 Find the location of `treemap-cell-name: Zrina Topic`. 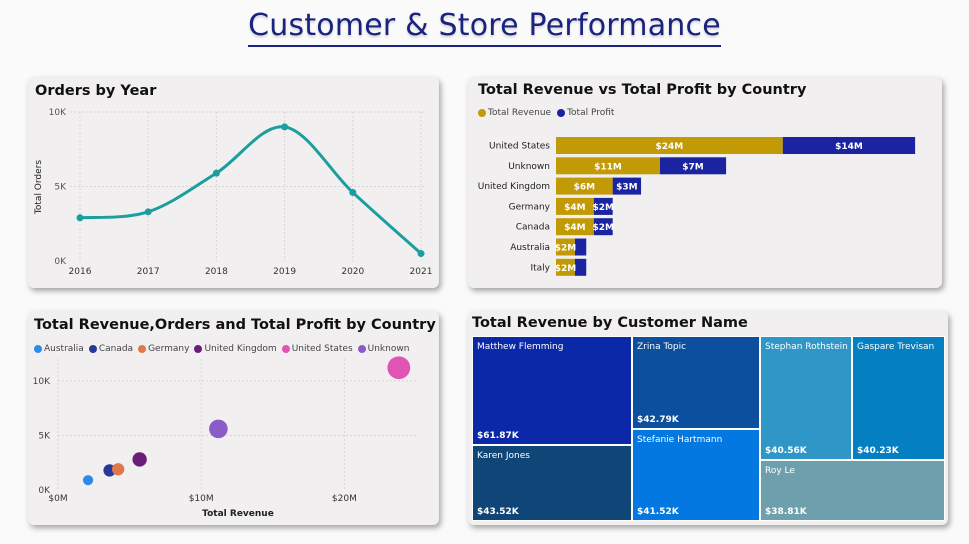

treemap-cell-name: Zrina Topic is located at coordinates (662, 347).